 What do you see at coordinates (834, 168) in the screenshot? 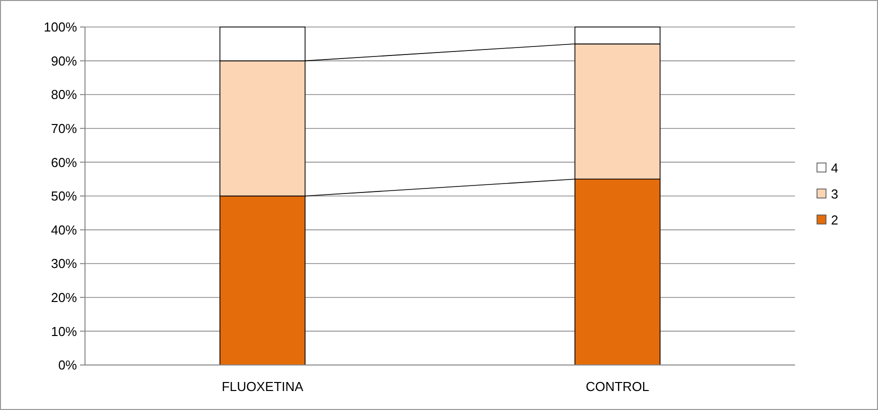
I see `text: 4` at bounding box center [834, 168].